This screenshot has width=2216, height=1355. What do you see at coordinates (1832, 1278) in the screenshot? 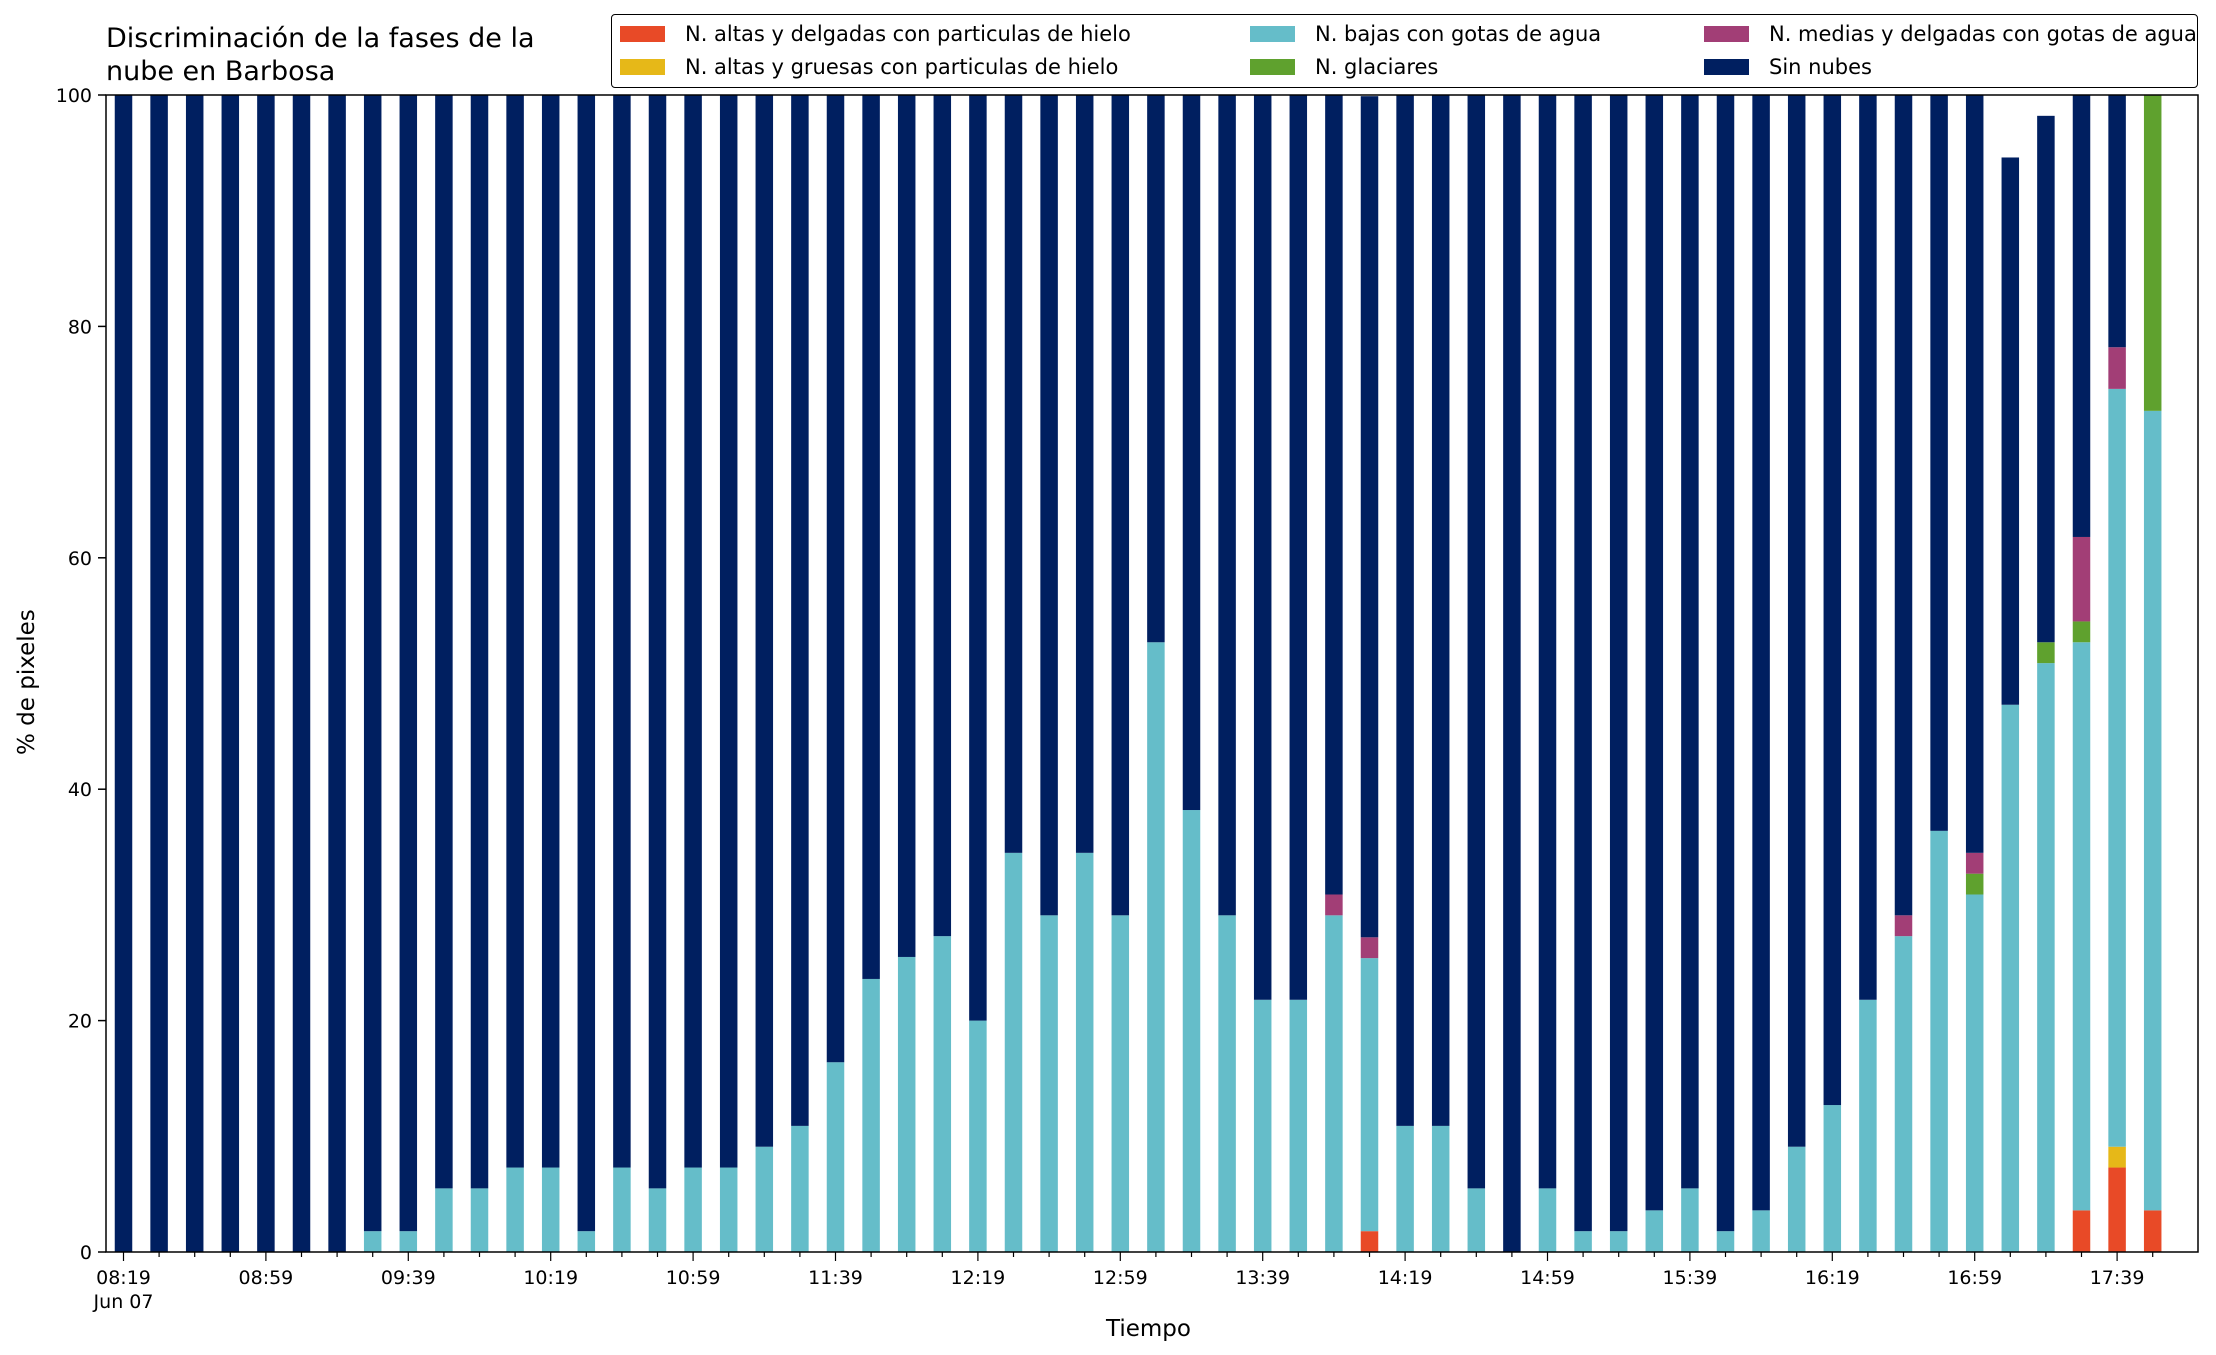
I see `x-tick-label: 16:19` at bounding box center [1832, 1278].